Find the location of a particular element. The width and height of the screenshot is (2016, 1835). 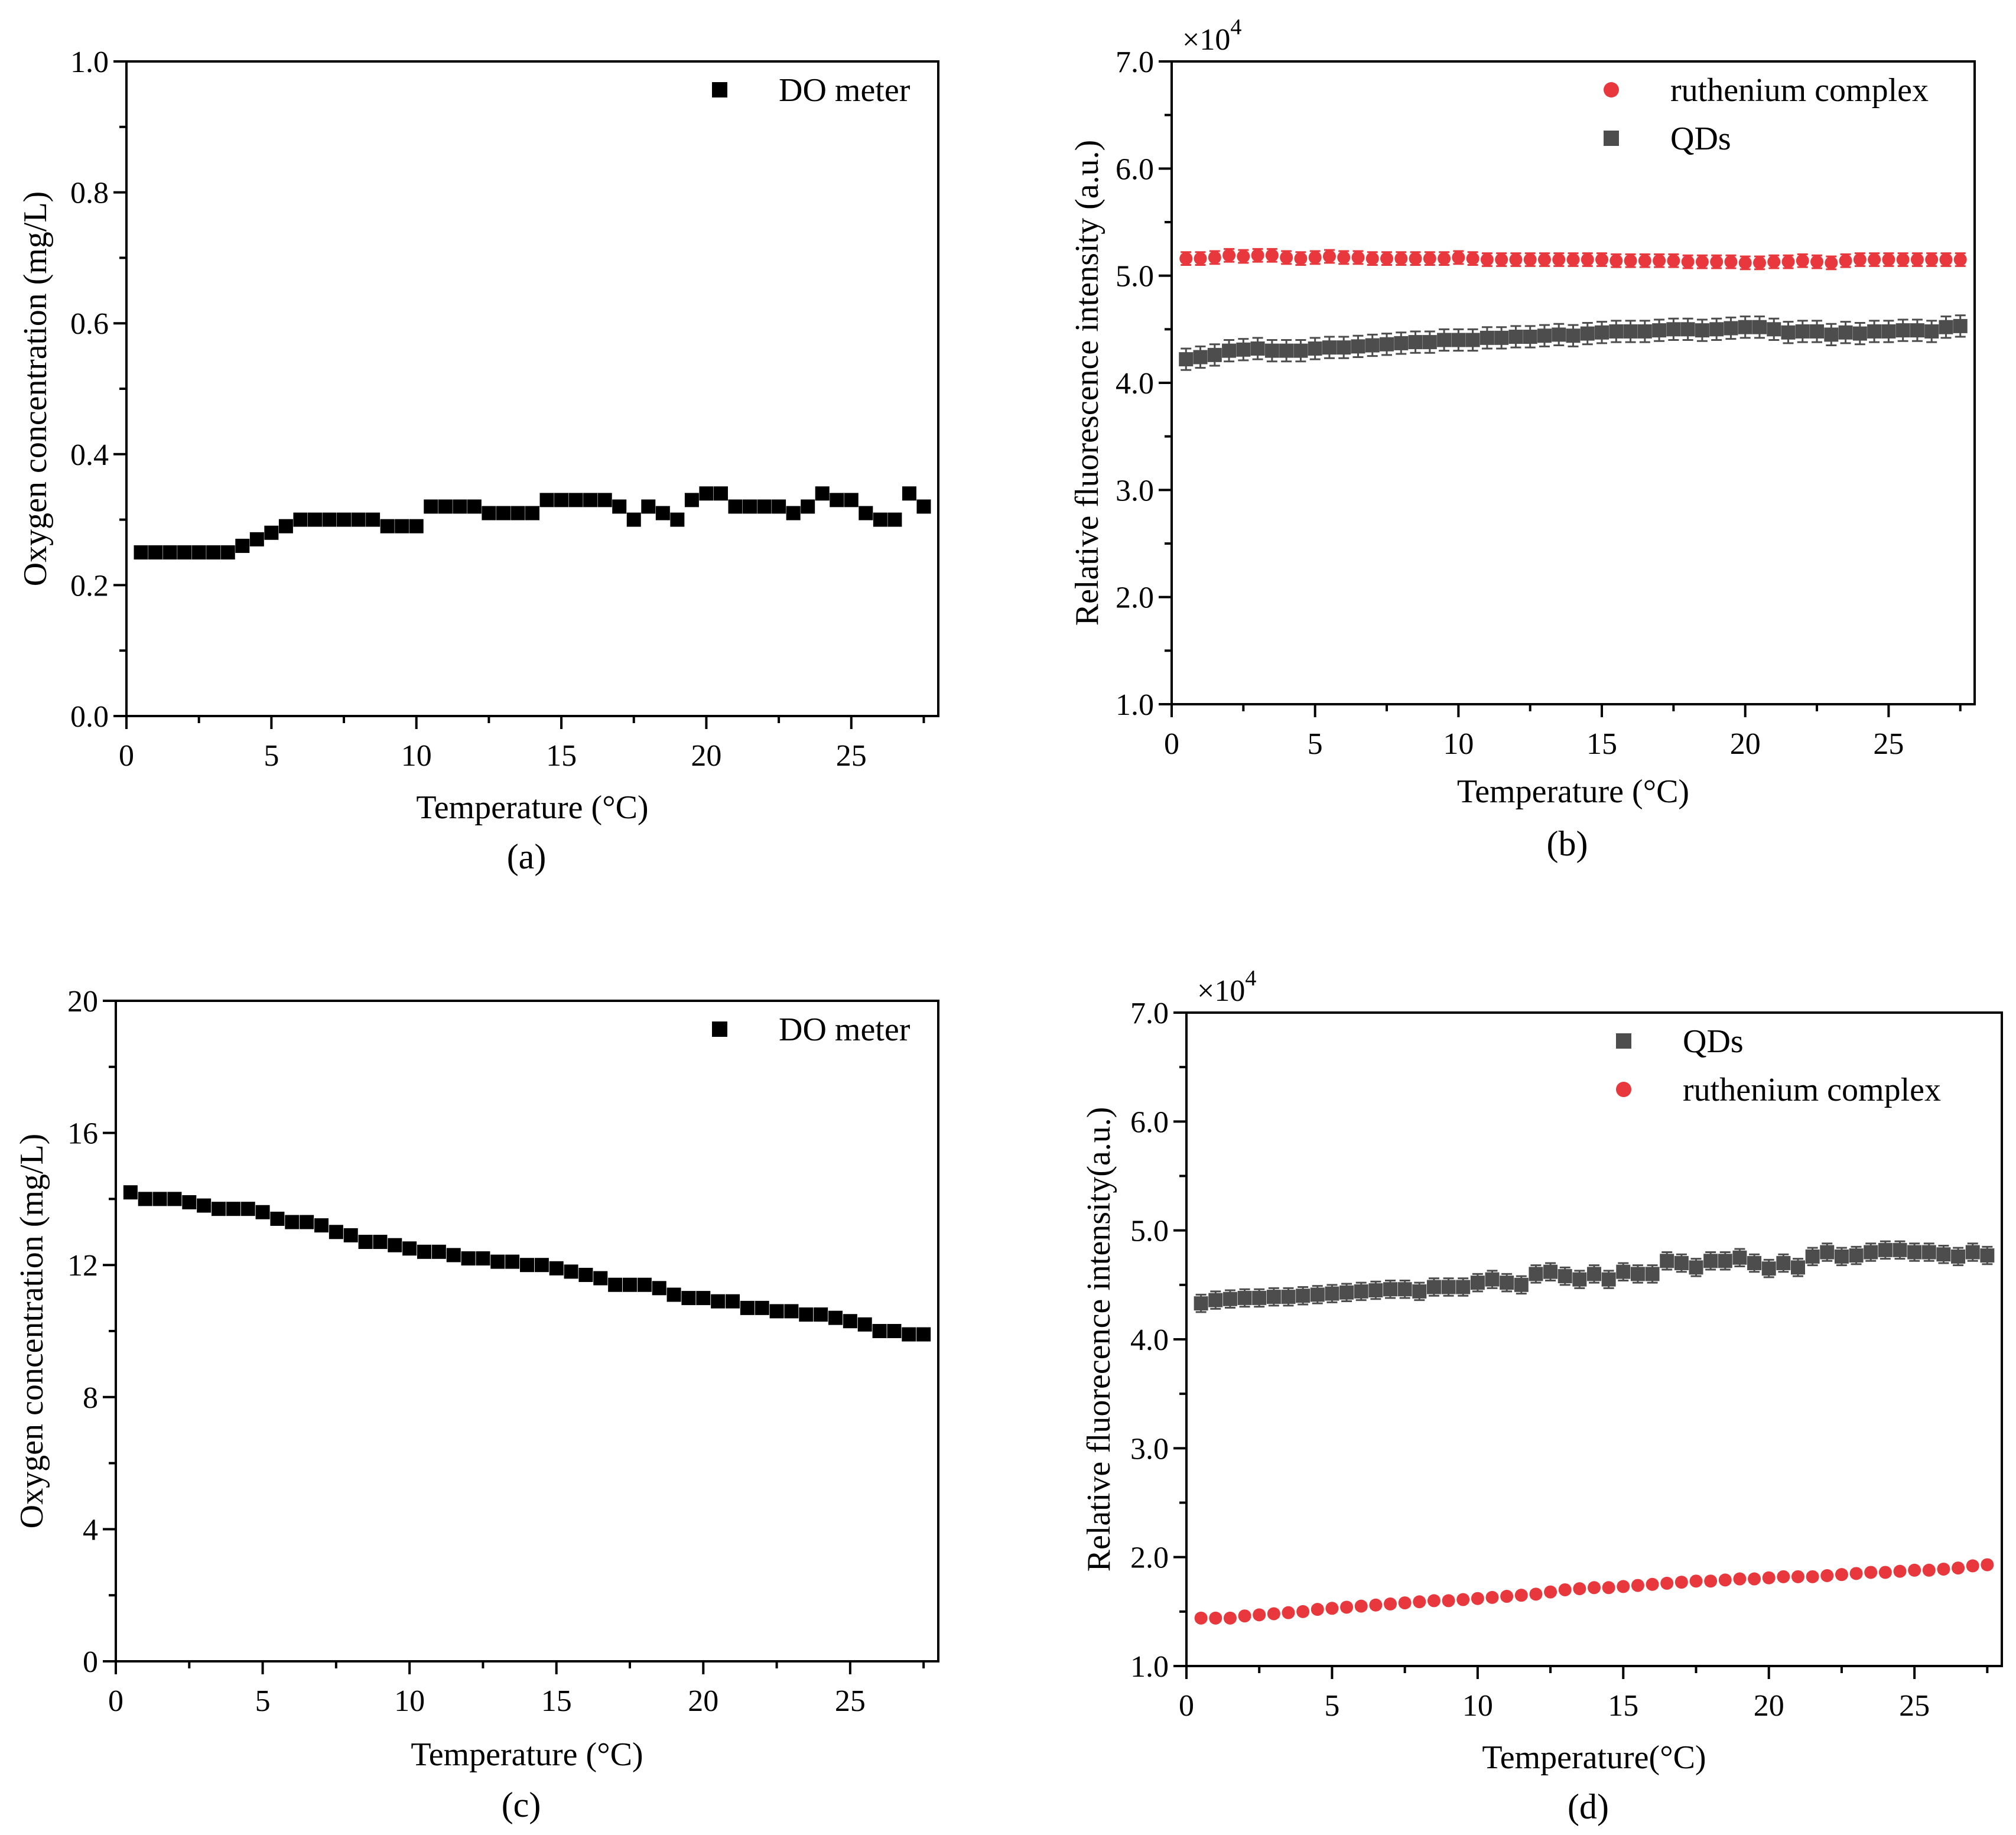

y-tick-label: 5.0 is located at coordinates (1149, 1231).